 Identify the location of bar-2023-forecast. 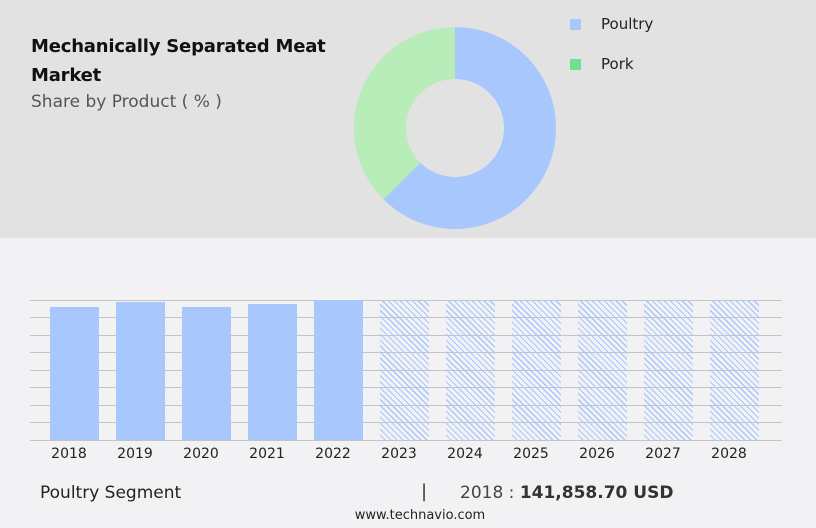
(404, 370).